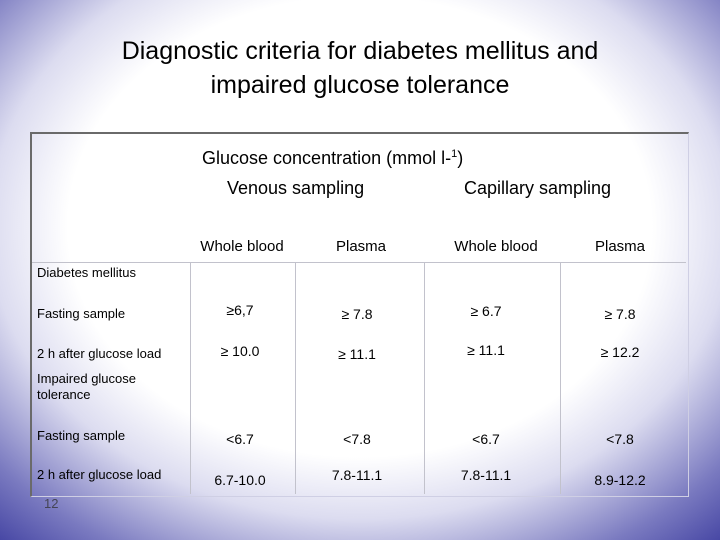 This screenshot has width=720, height=540. What do you see at coordinates (361, 246) in the screenshot?
I see `column-header-venous-plasma: Plasma` at bounding box center [361, 246].